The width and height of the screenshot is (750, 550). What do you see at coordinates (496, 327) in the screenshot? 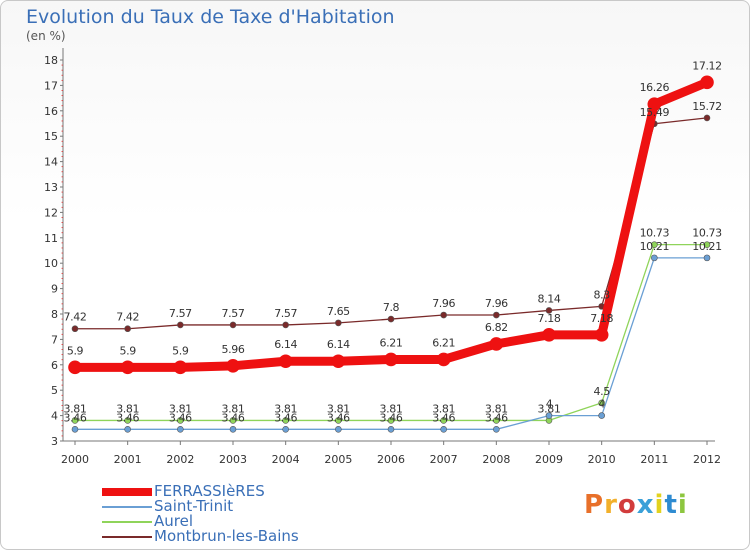
I see `data-label: 6.82` at bounding box center [496, 327].